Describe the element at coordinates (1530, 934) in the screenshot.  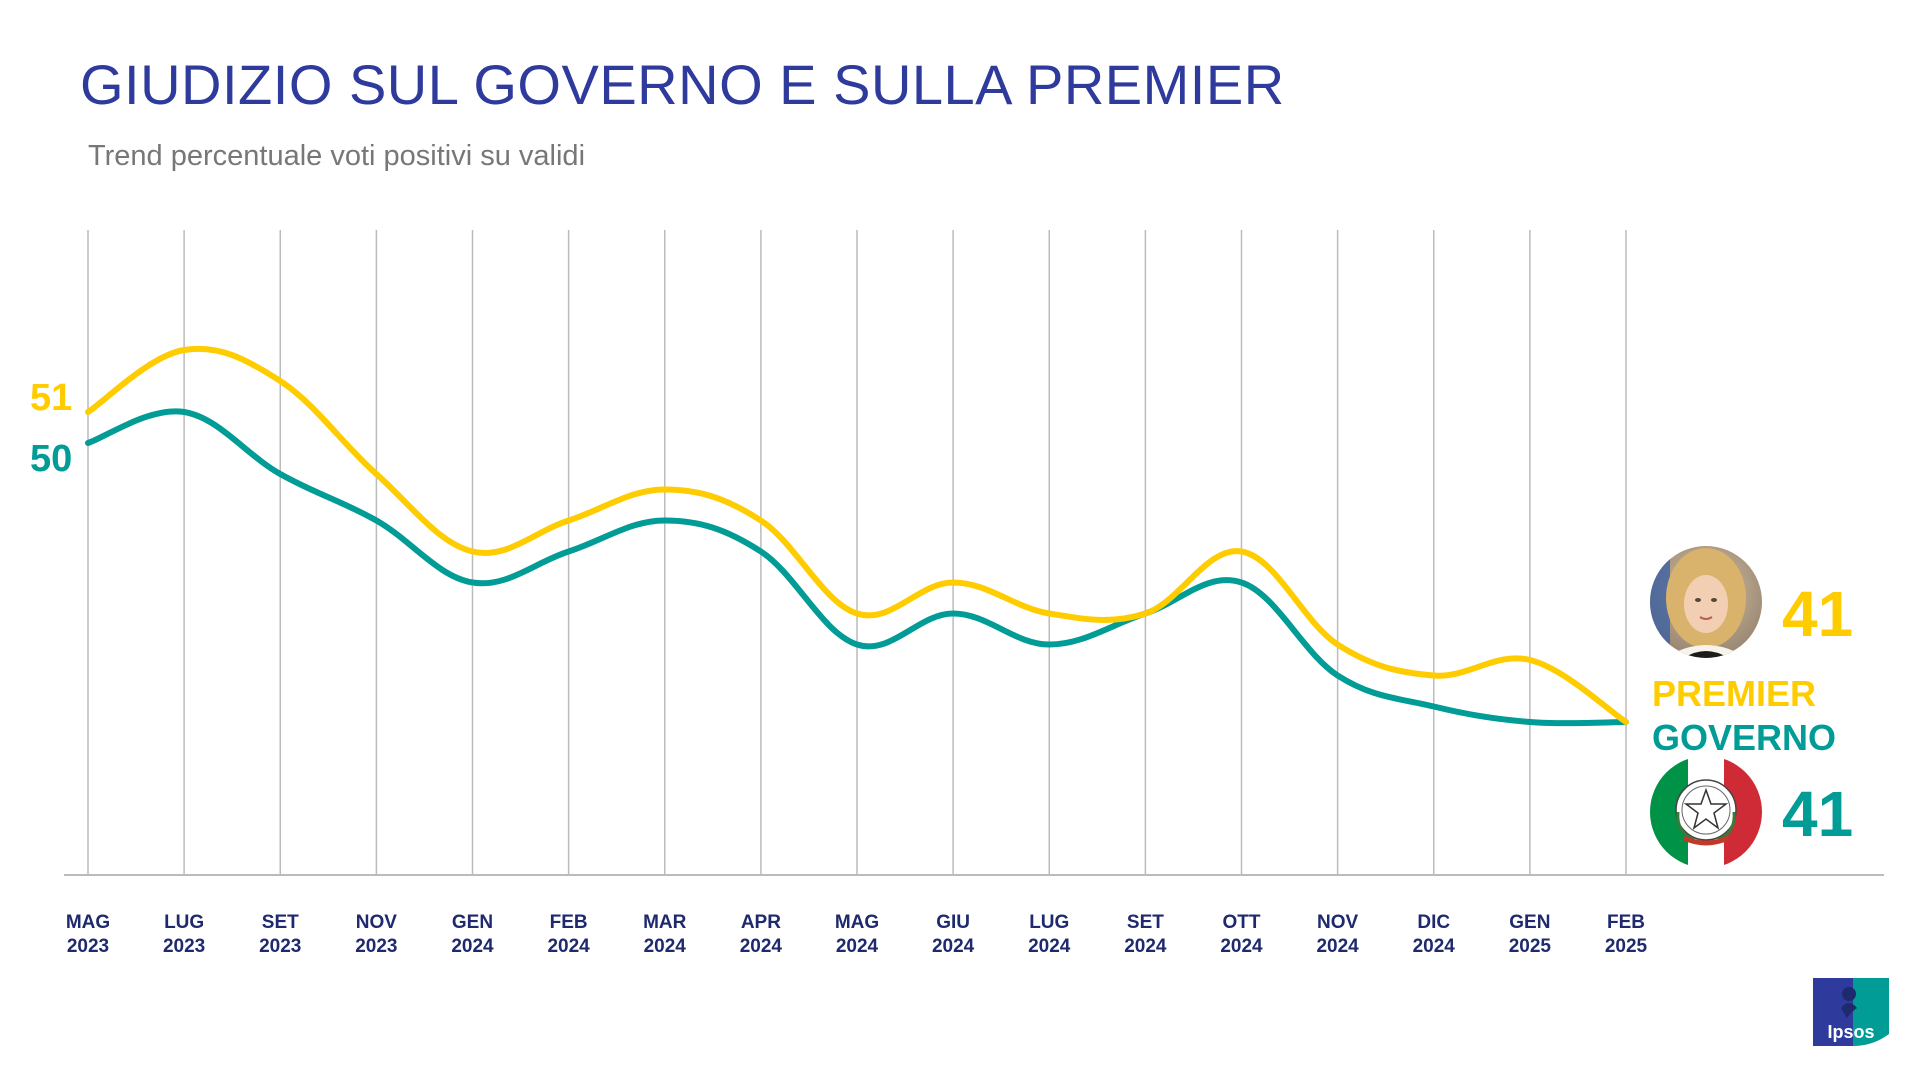
I see `x-tick-label: GEN 2025` at that location.